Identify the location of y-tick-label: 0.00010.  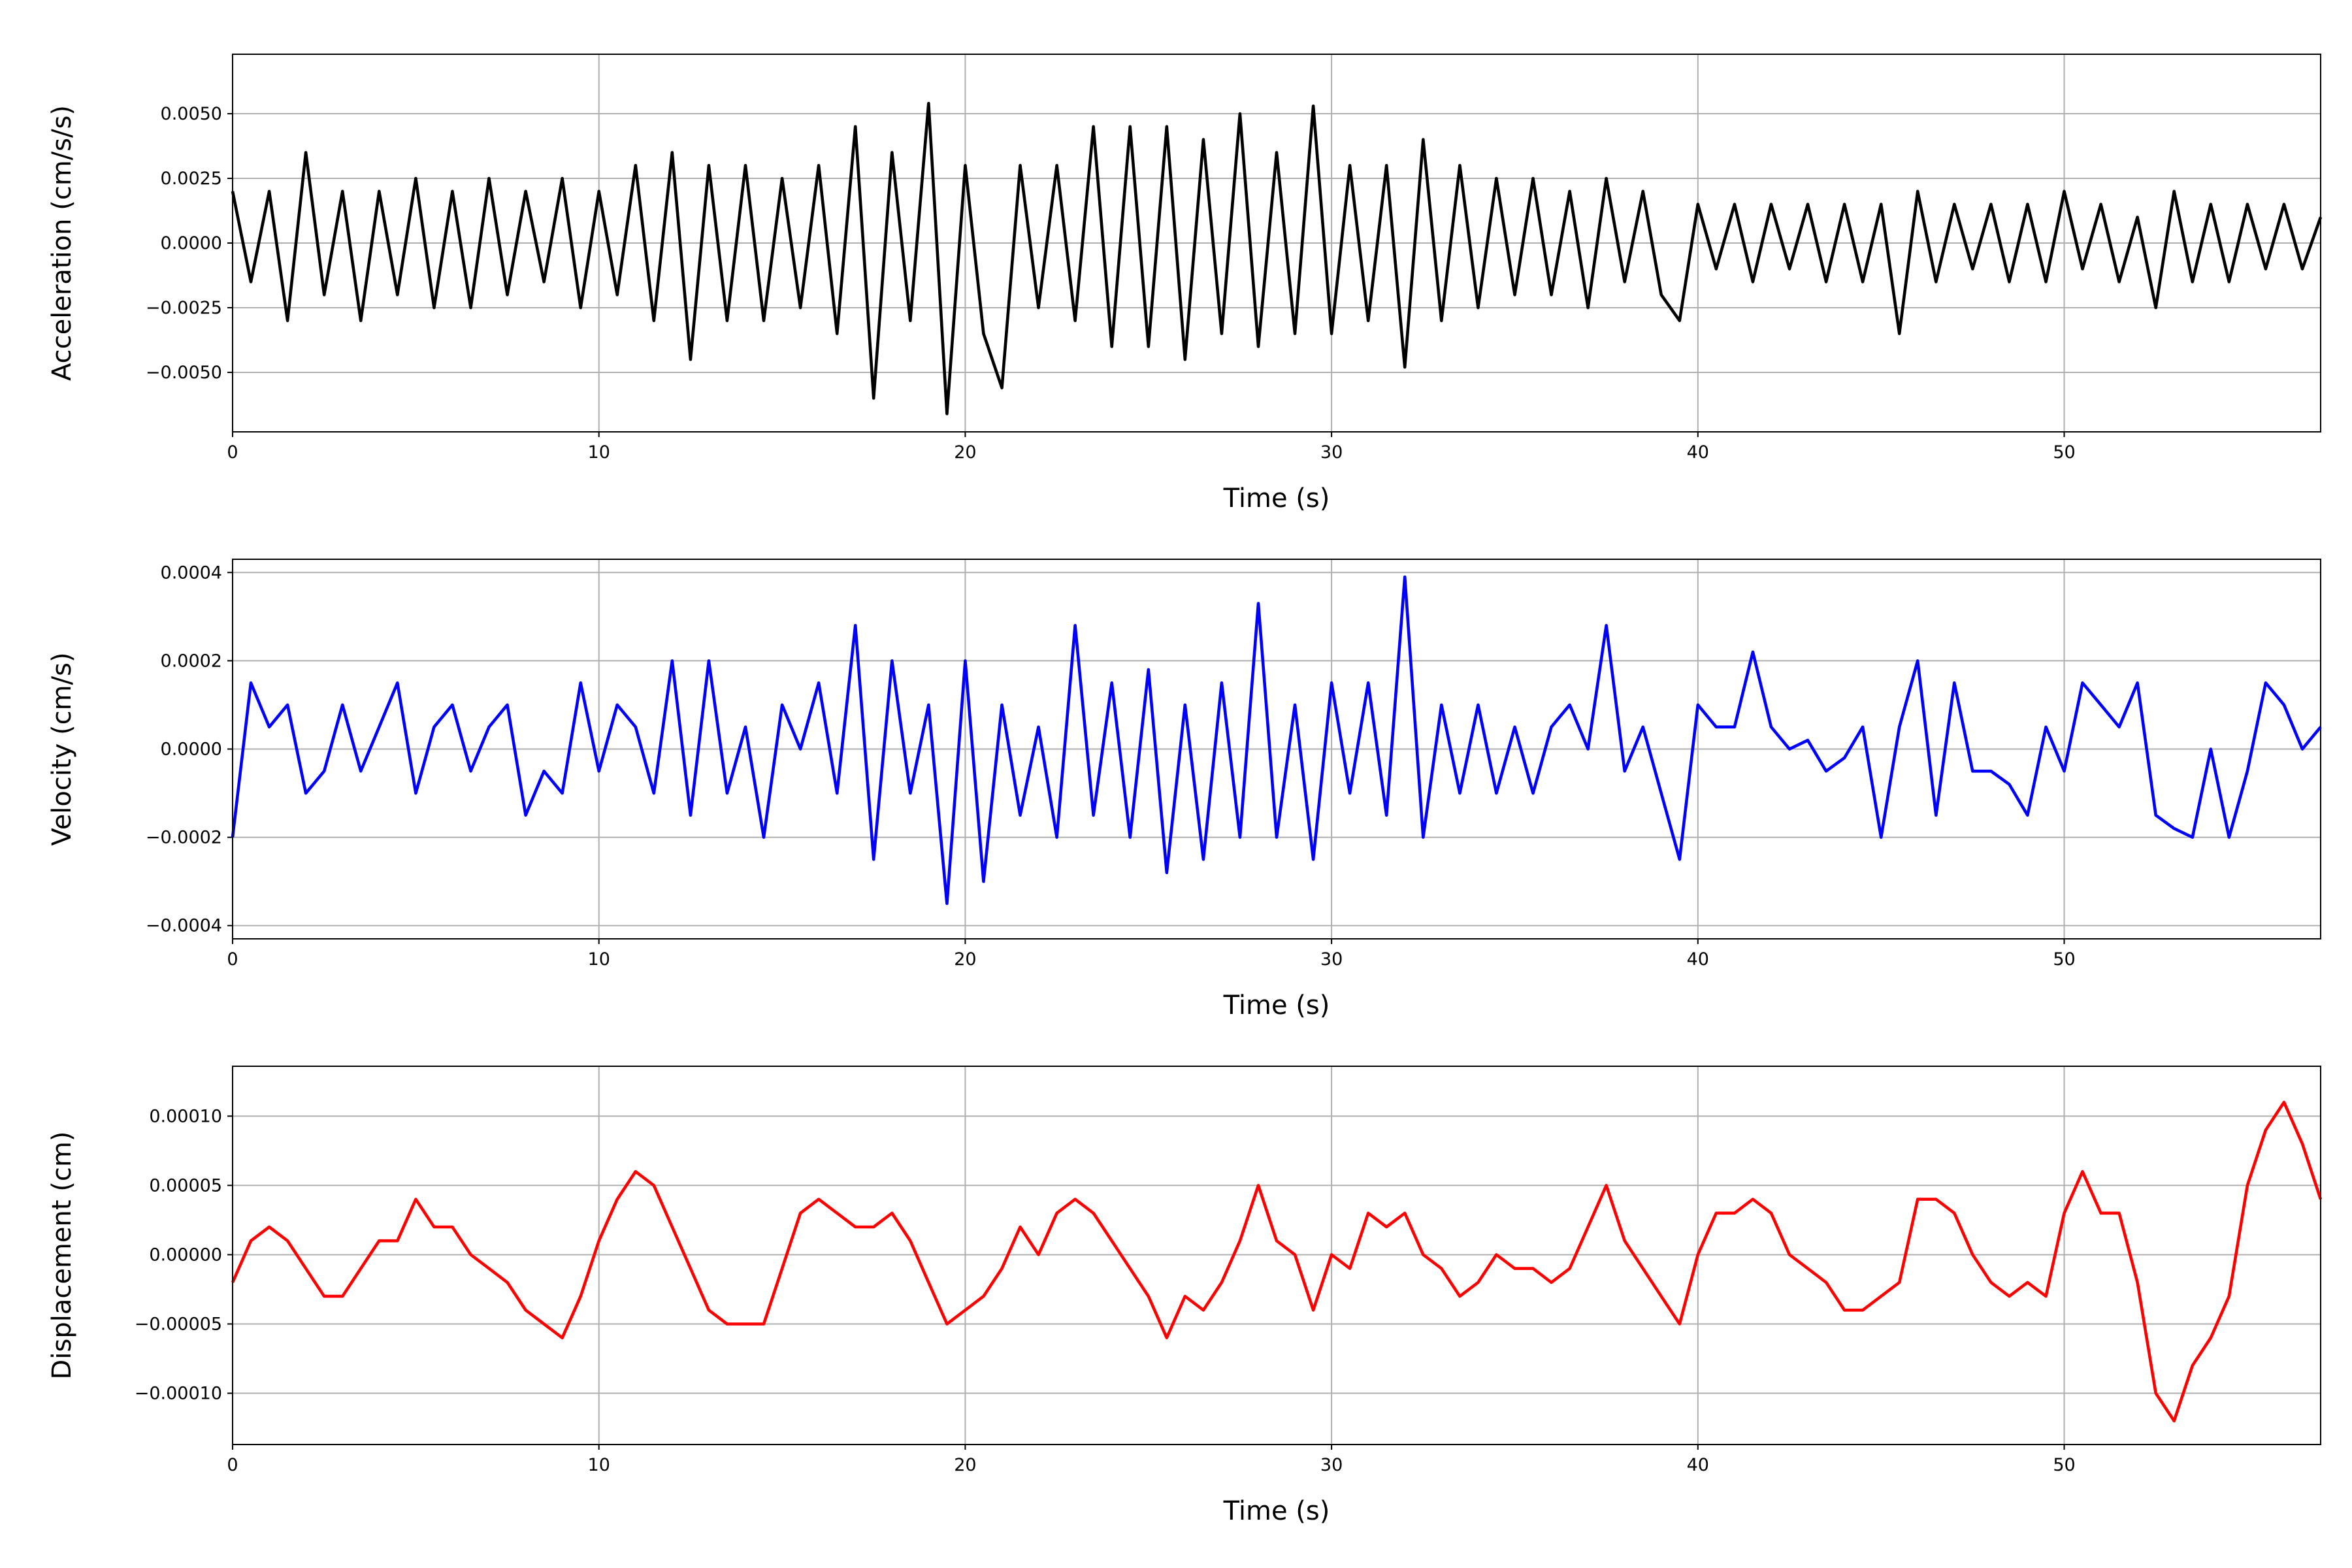
(185, 1116).